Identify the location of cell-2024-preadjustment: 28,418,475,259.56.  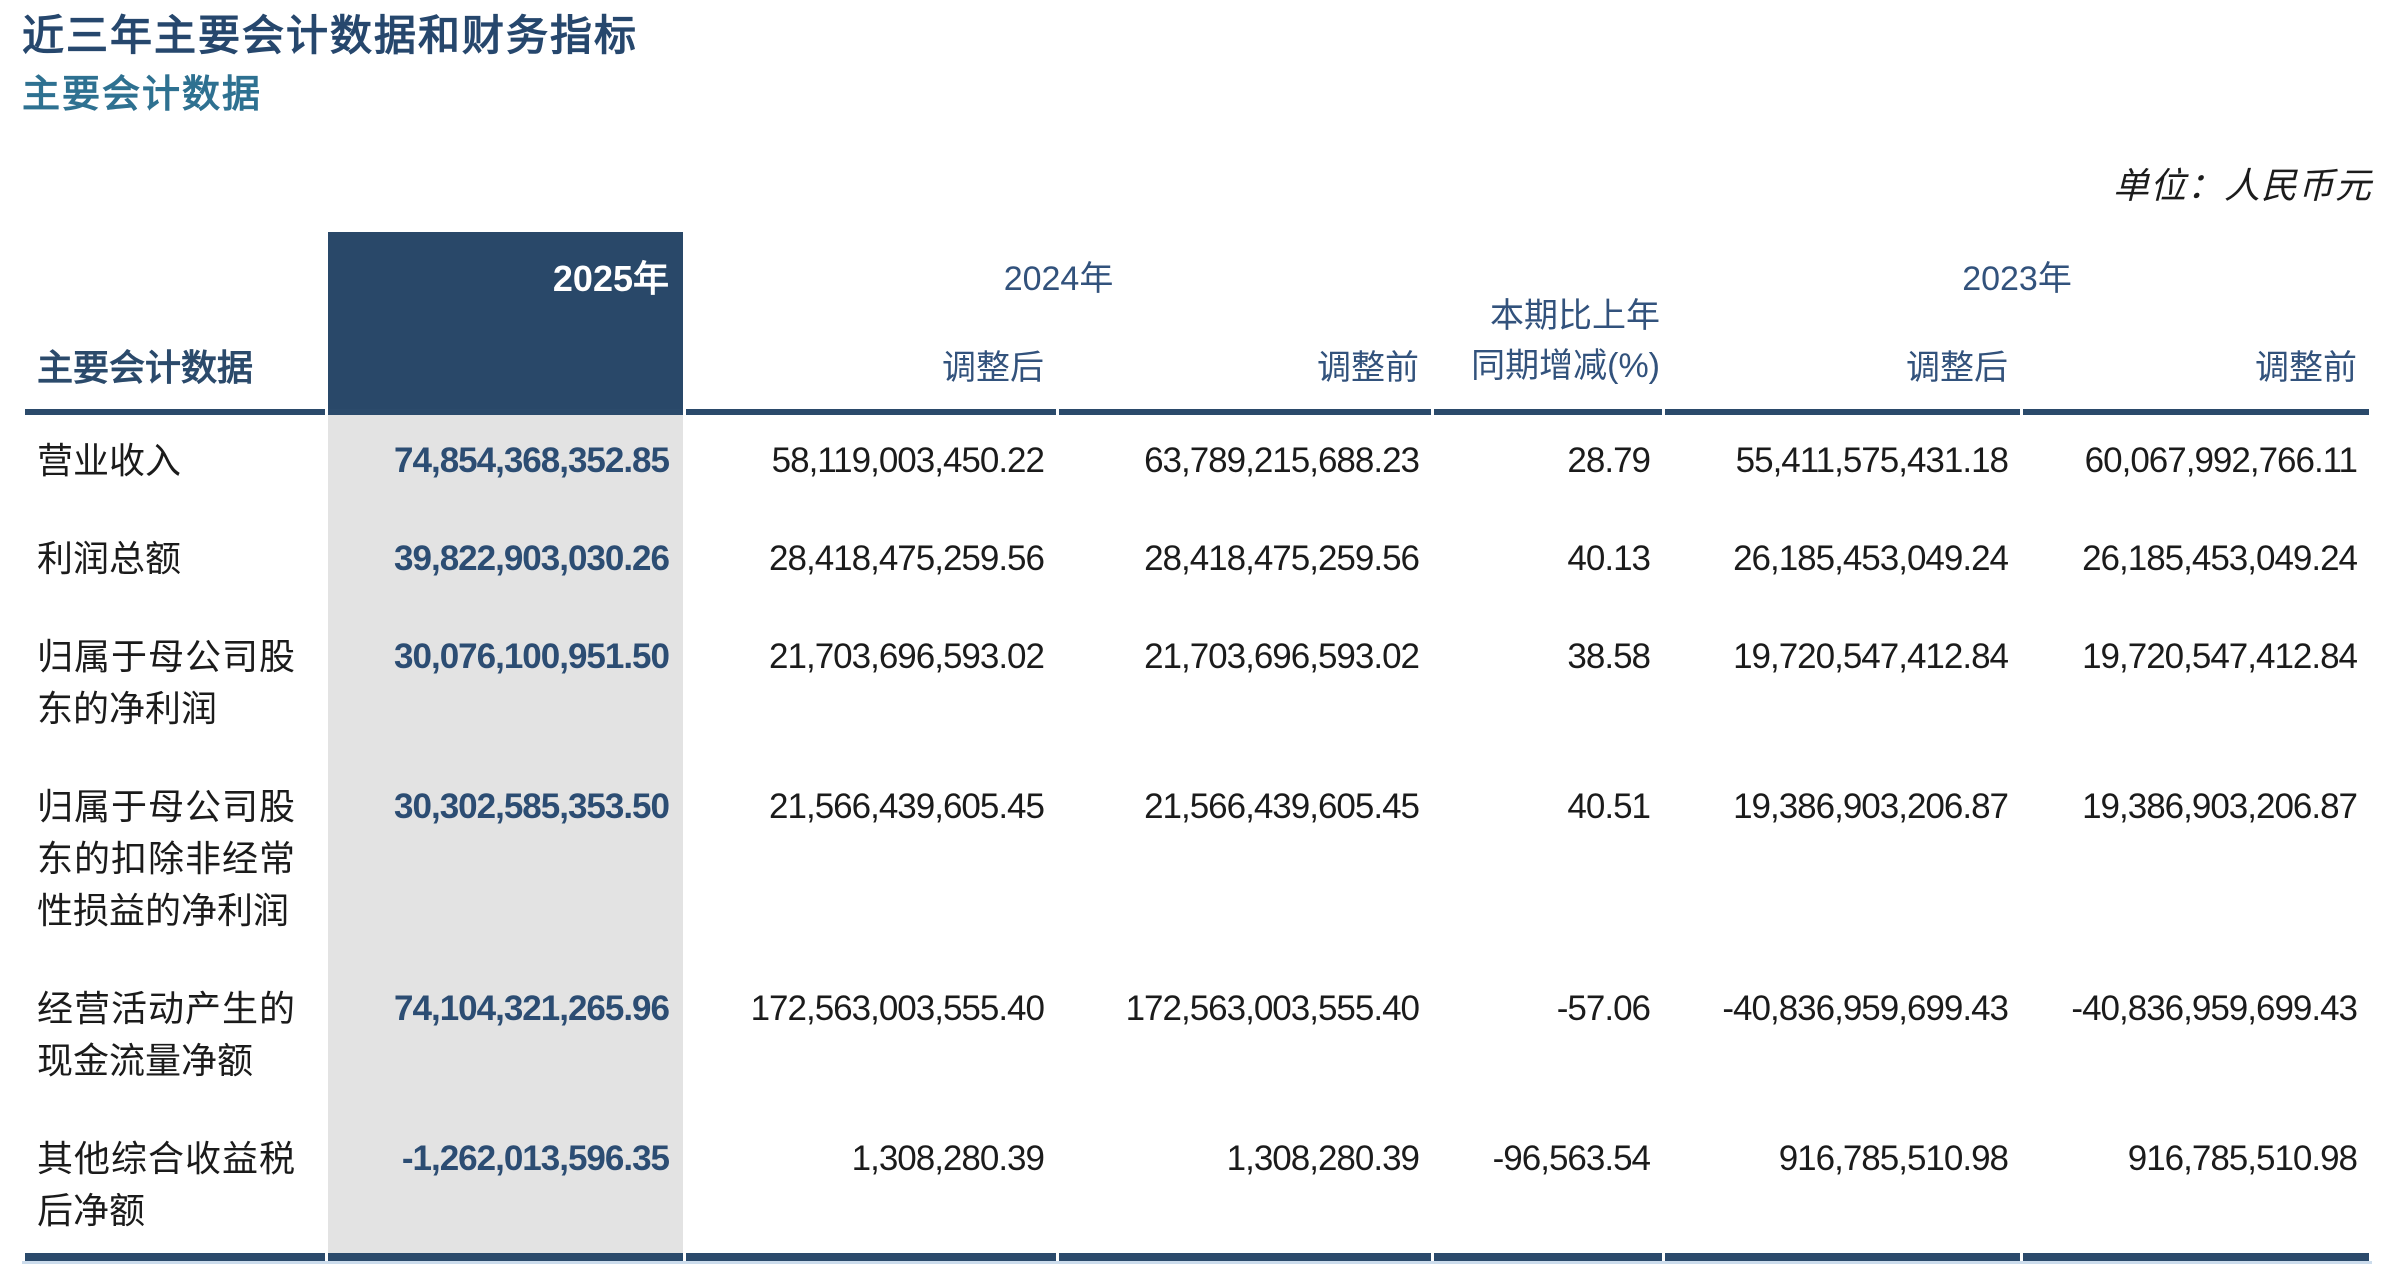
(1282, 558).